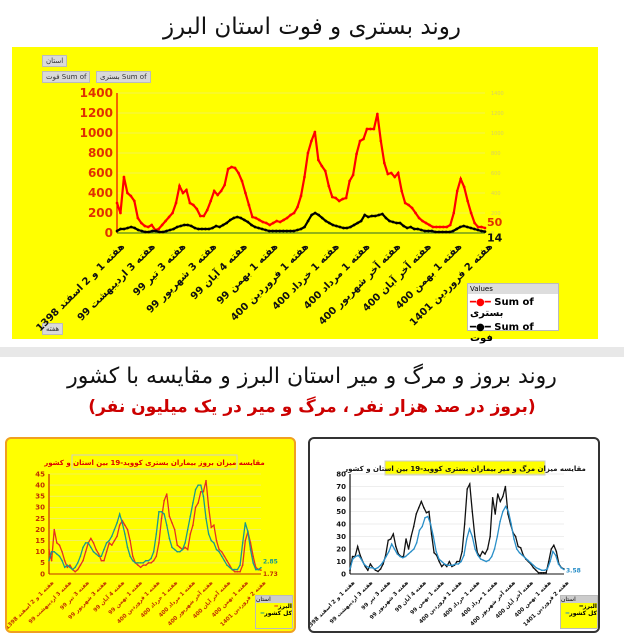  I want to click on sum-hosp-button: Sum of بستری, so click(123, 77).